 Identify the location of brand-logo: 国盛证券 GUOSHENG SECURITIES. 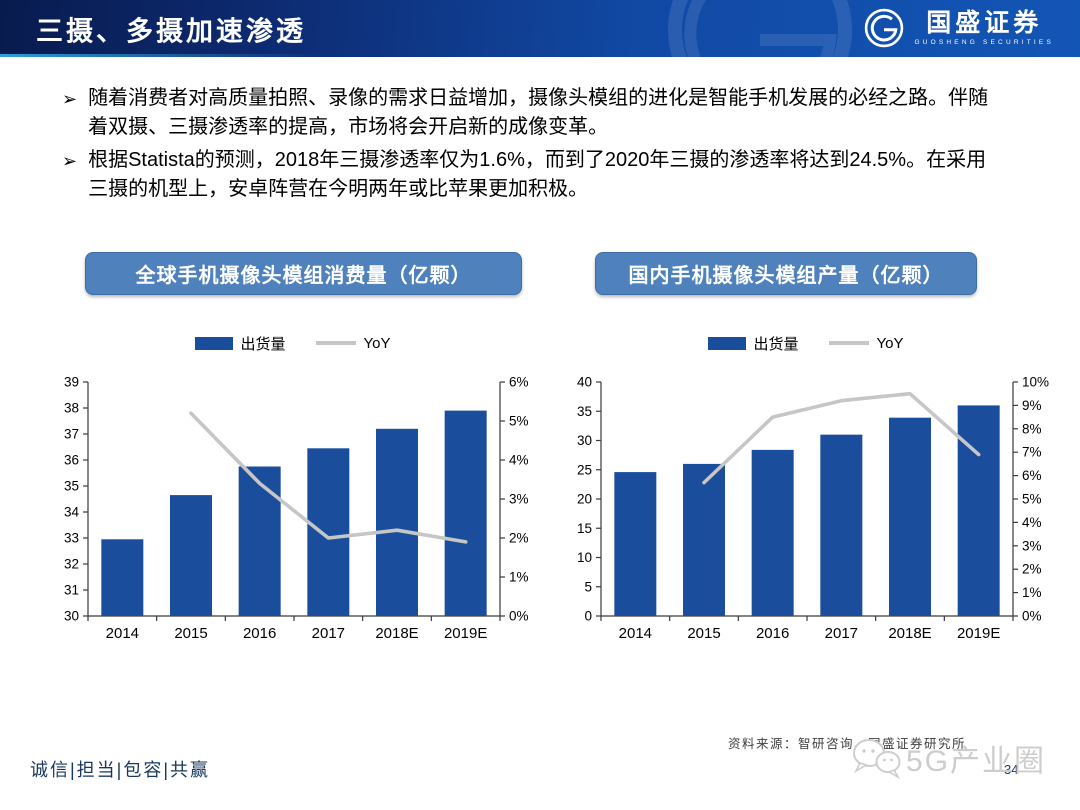
(958, 28).